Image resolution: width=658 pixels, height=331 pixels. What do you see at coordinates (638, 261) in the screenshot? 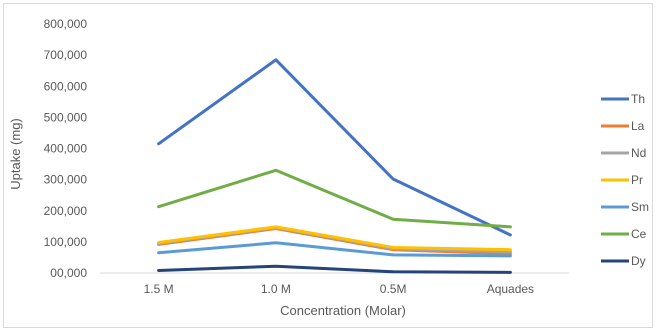
I see `legend-label-dy: Dy` at bounding box center [638, 261].